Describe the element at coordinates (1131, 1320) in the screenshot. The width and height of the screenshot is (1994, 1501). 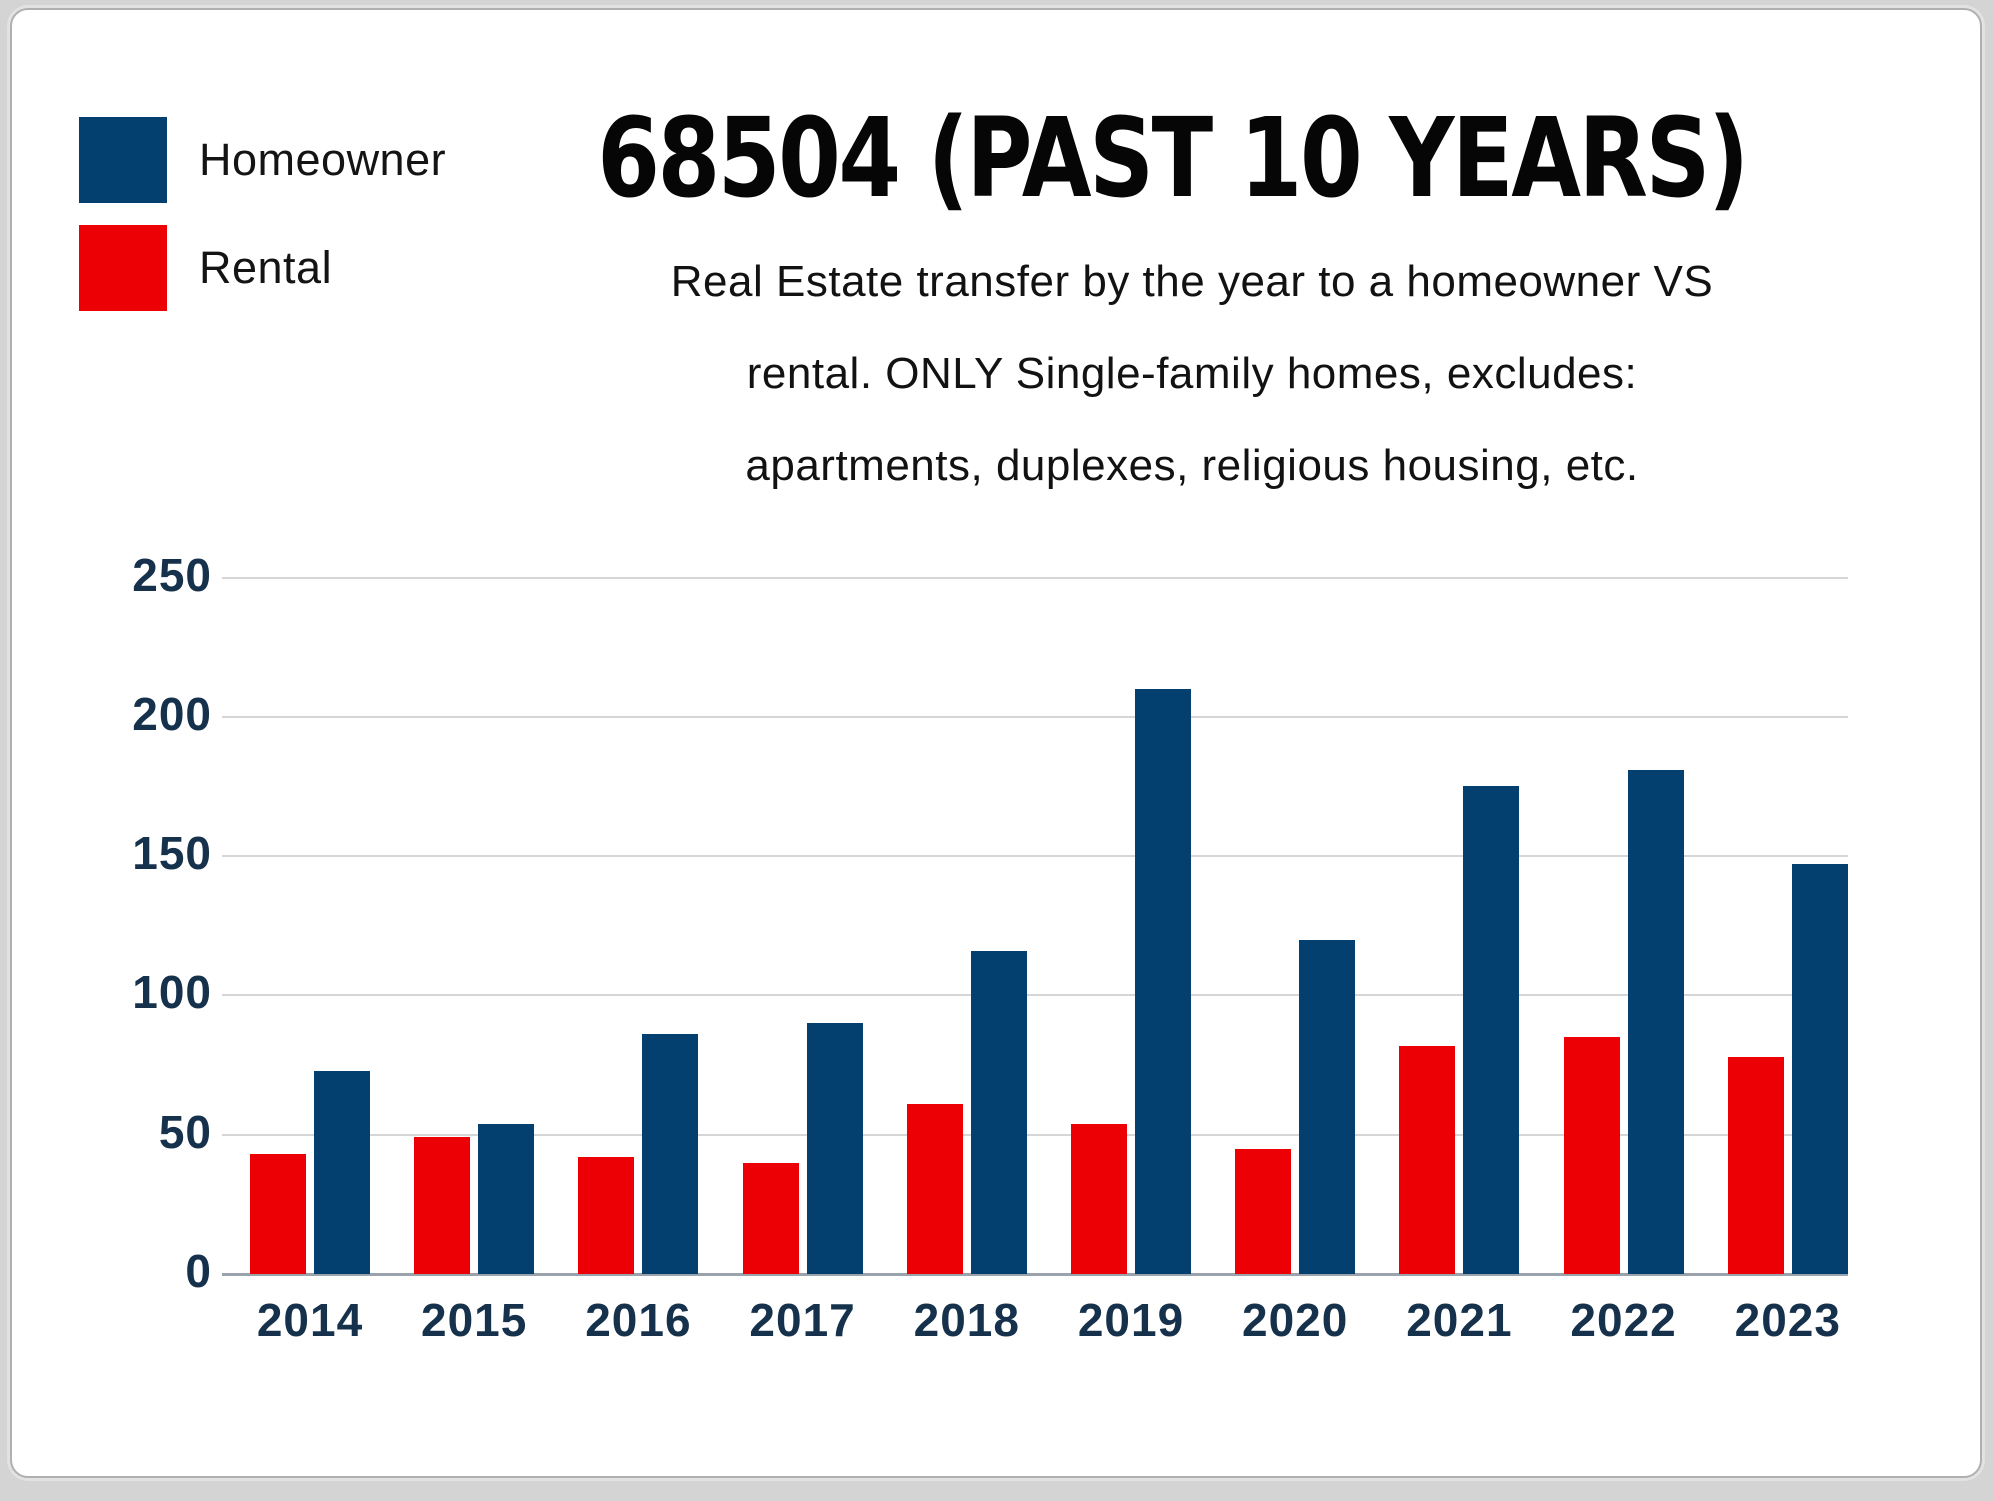
I see `x-axis-label-2019: 2019` at that location.